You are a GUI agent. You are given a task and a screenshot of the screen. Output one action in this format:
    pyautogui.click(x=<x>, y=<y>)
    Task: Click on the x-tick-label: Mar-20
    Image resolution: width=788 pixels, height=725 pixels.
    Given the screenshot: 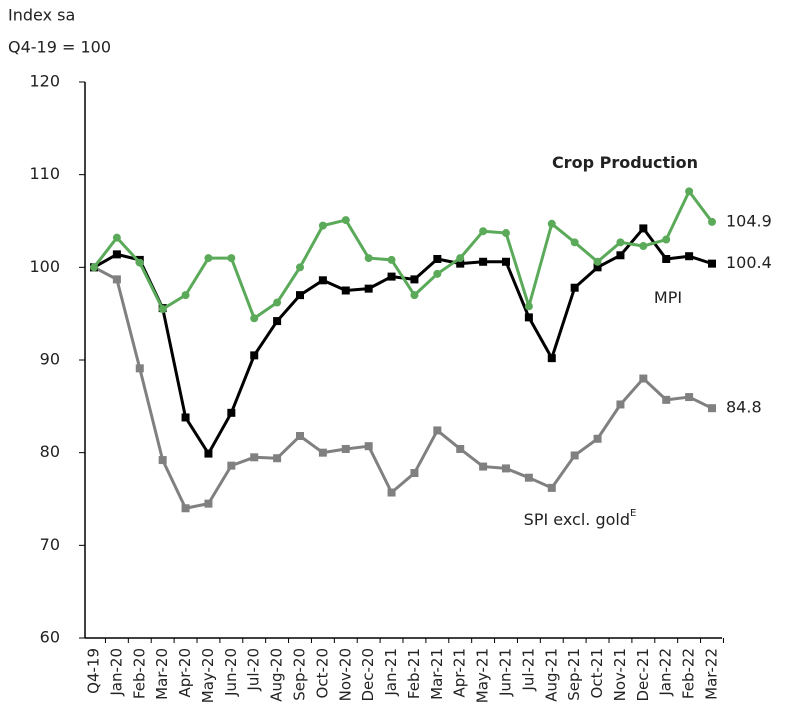 What is the action you would take?
    pyautogui.click(x=162, y=674)
    